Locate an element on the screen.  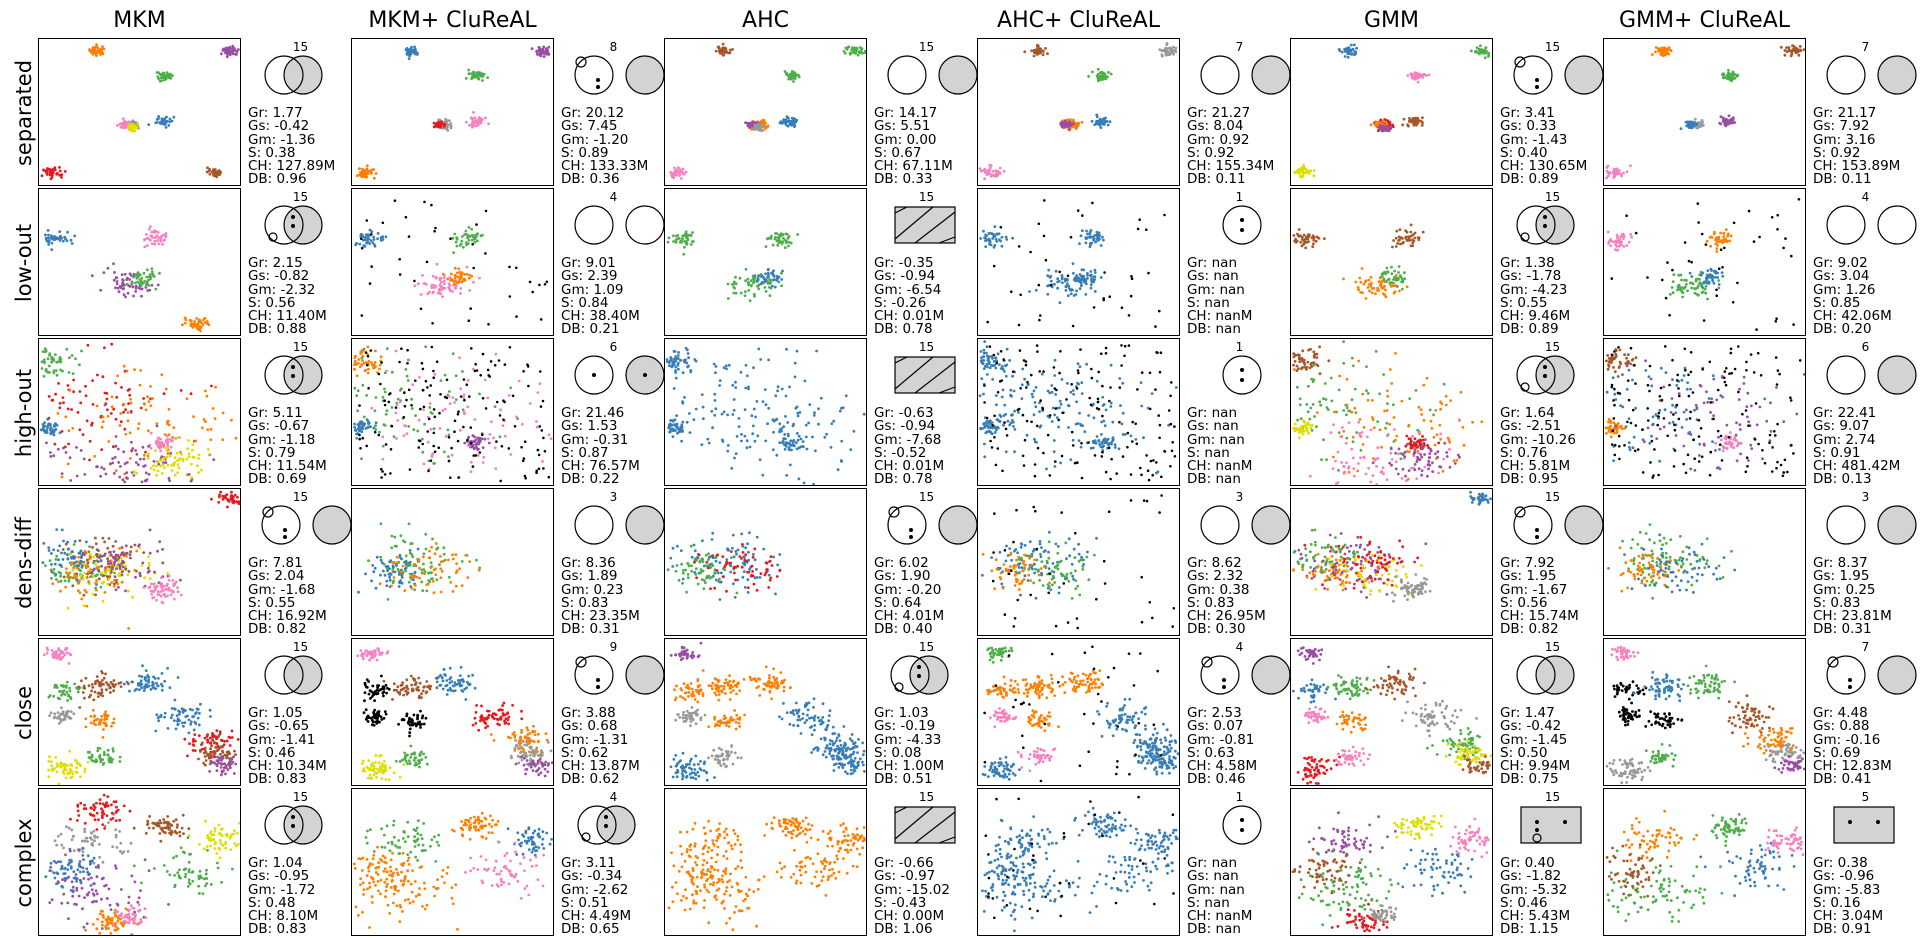
metric-value: 42.06M is located at coordinates (1866, 316).